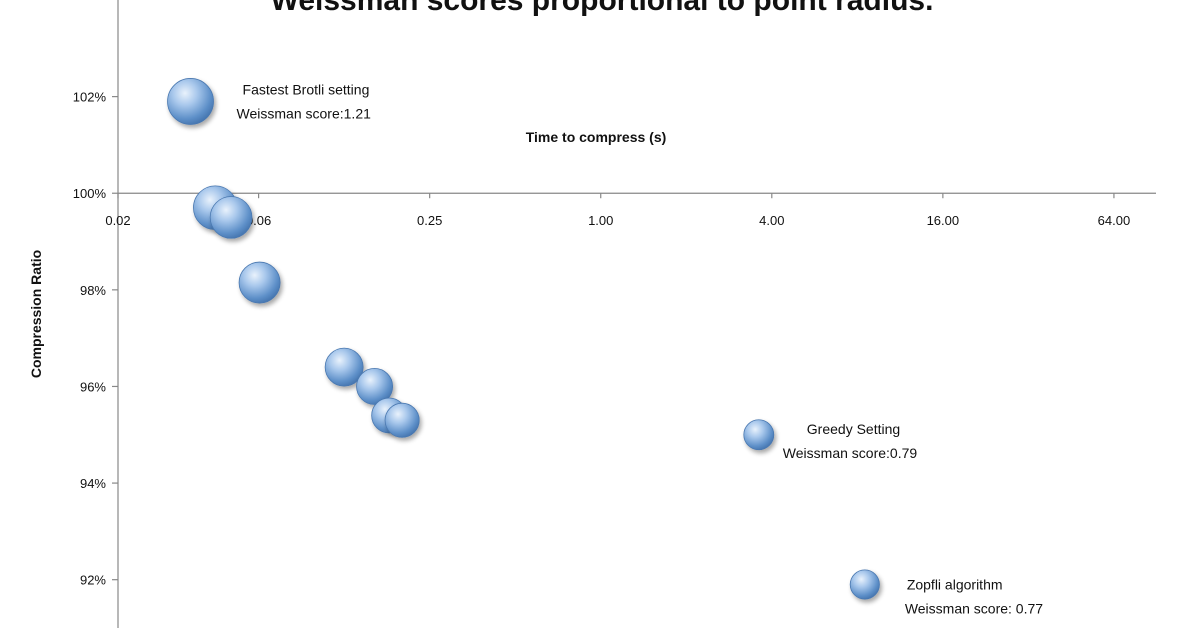  Describe the element at coordinates (853, 429) in the screenshot. I see `annotation-label: Greedy Setting` at that location.